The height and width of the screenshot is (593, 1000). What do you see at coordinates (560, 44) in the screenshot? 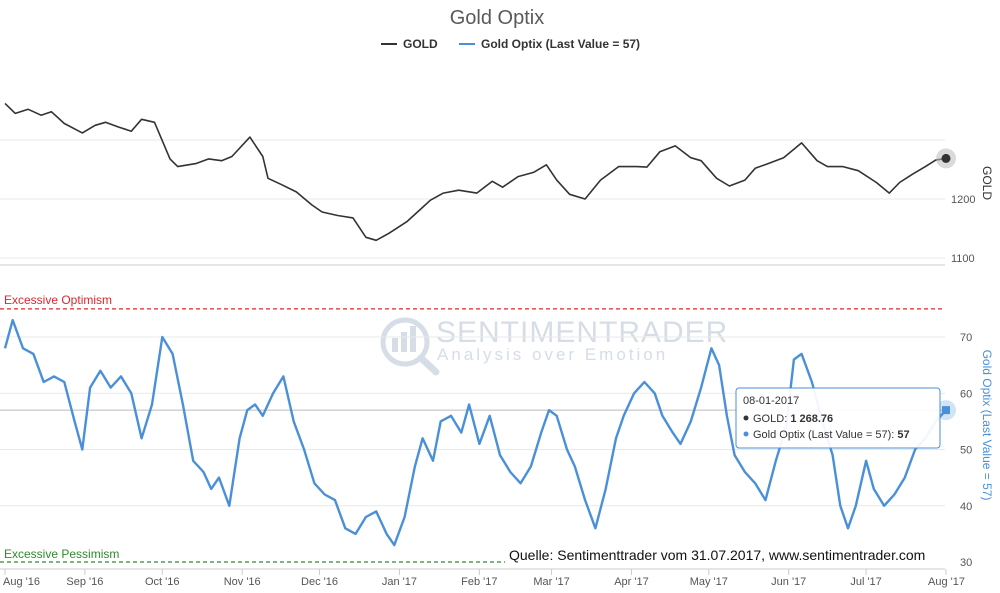
I see `legend-label-optix: Gold Optix (Last Value = 57)` at bounding box center [560, 44].